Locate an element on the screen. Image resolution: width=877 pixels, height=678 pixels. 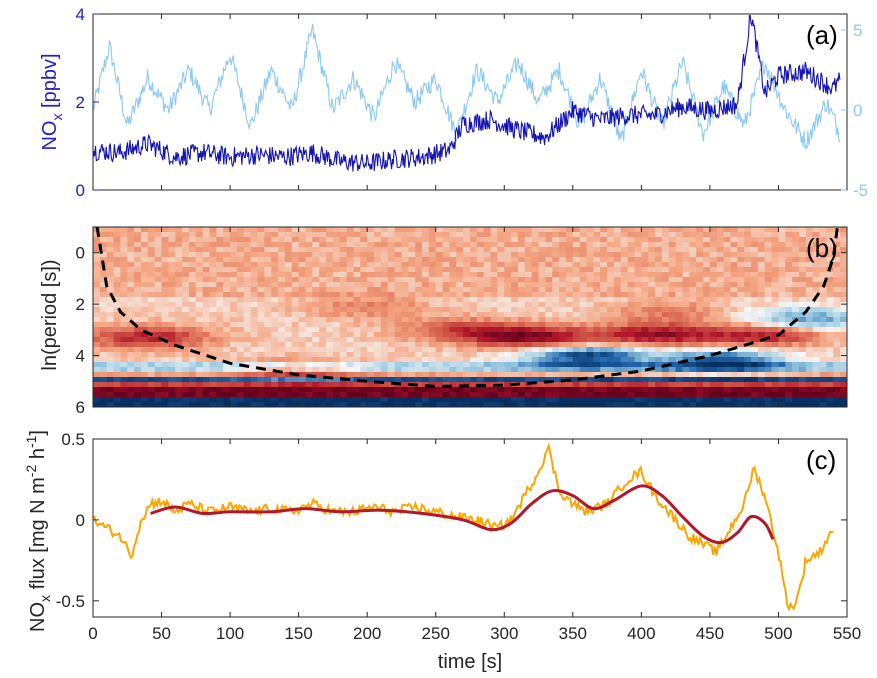
y2-tick-label: 0 is located at coordinates (857, 110).